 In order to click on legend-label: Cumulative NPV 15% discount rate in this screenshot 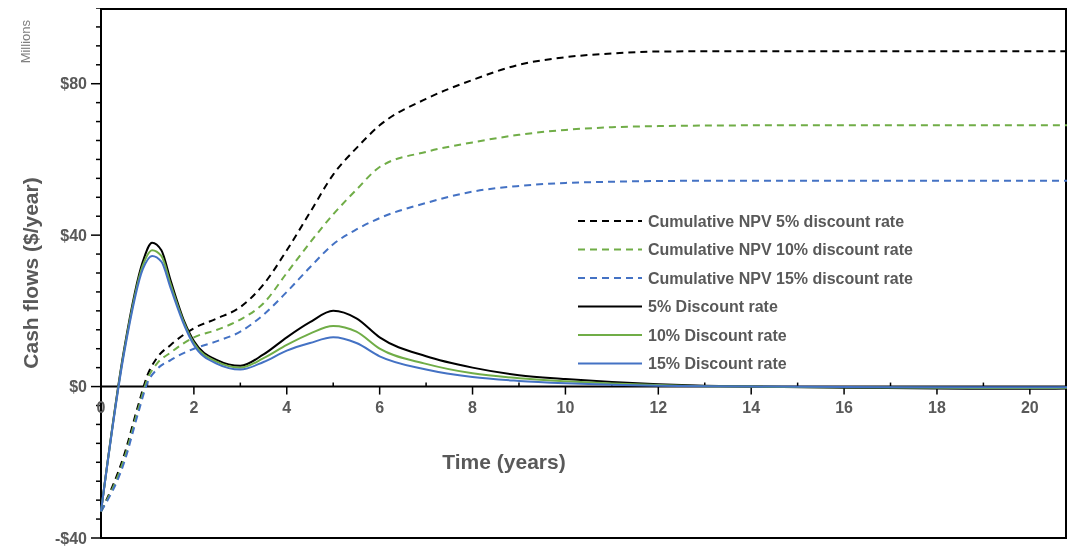, I will do `click(781, 278)`.